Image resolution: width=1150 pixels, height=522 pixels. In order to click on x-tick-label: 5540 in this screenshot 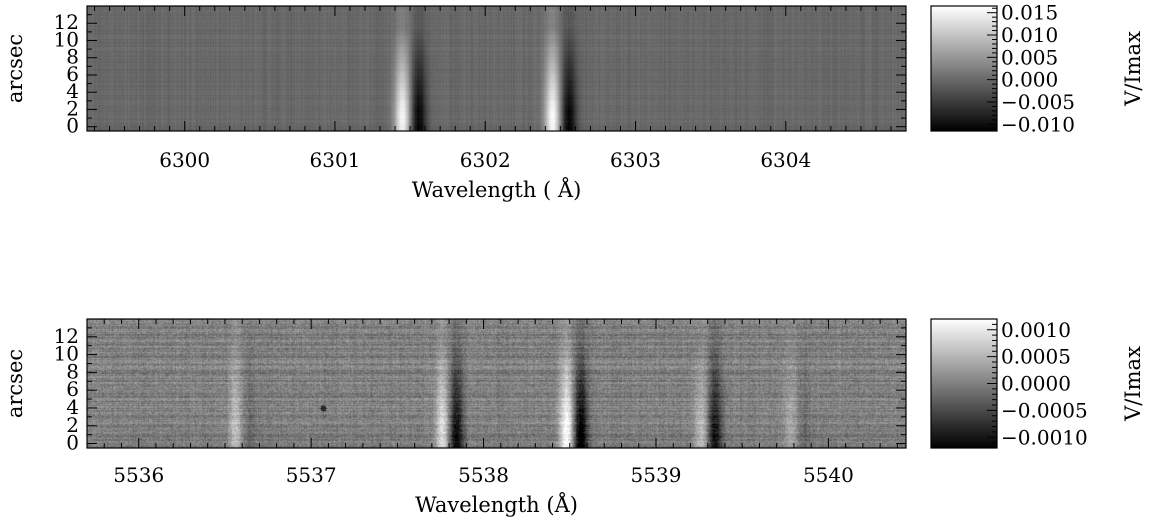, I will do `click(828, 475)`.